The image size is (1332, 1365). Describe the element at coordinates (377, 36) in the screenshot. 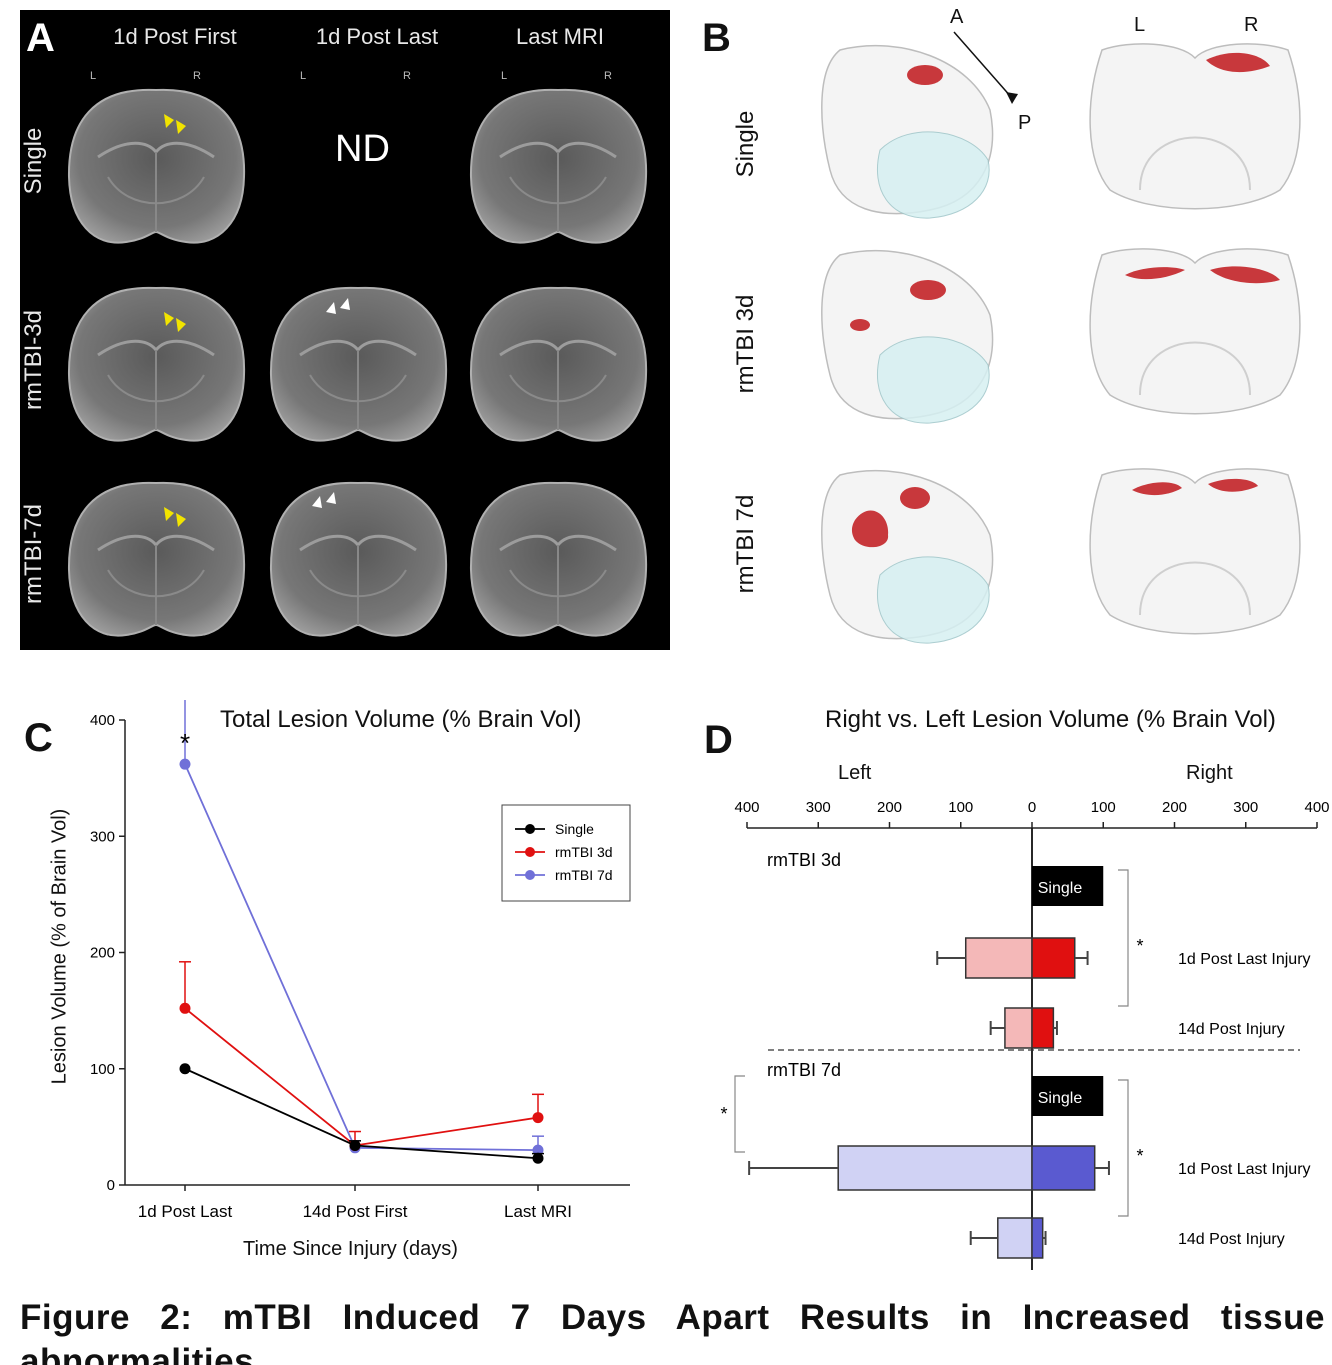

I see `col-label-1d-post-last: 1d Post Last` at that location.